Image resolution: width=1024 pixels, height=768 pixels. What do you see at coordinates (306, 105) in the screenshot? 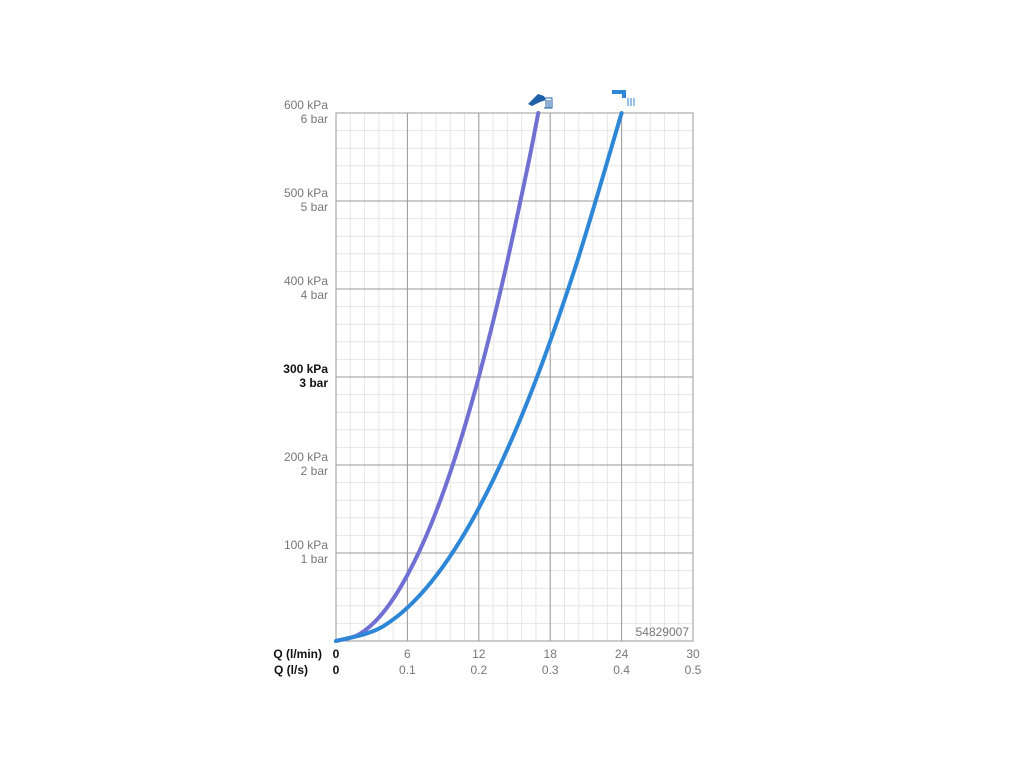
I see `y-tick-label: 600 kPa` at bounding box center [306, 105].